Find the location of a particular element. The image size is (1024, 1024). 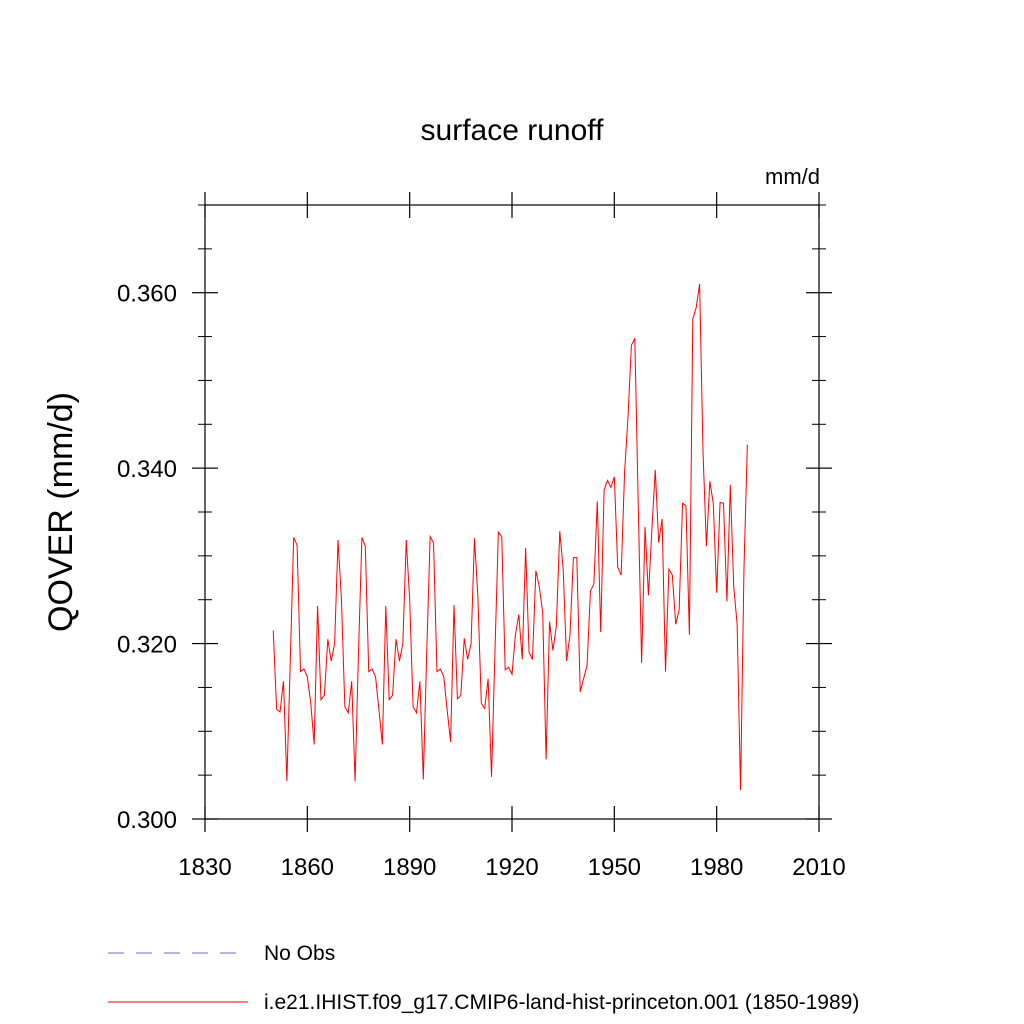

x-tick-label: 1890 is located at coordinates (409, 867).